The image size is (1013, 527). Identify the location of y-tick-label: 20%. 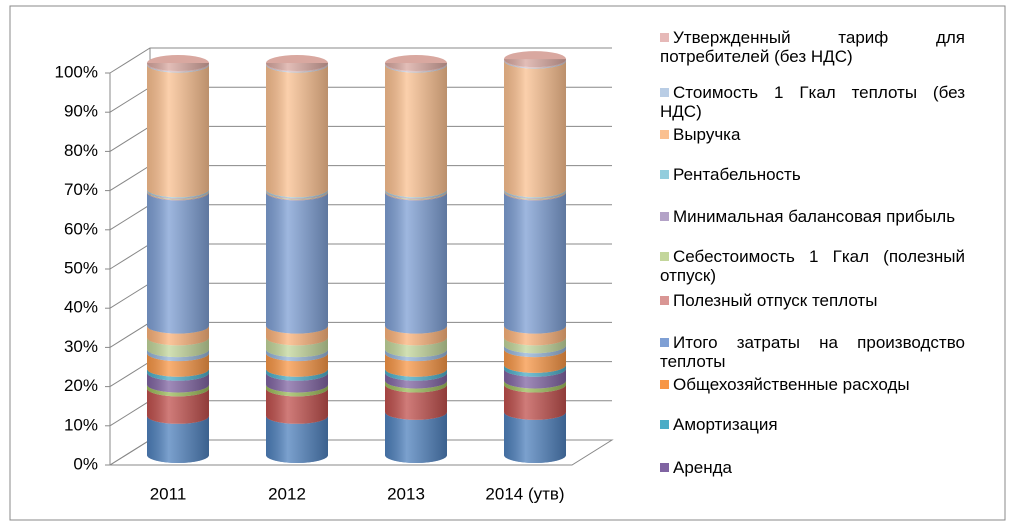
(81, 385).